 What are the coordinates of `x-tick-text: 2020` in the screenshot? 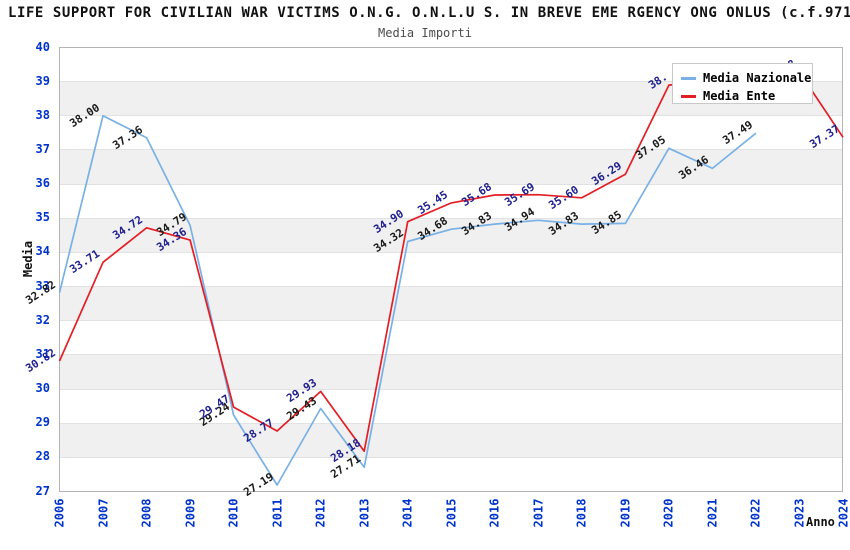 It's located at (668, 513).